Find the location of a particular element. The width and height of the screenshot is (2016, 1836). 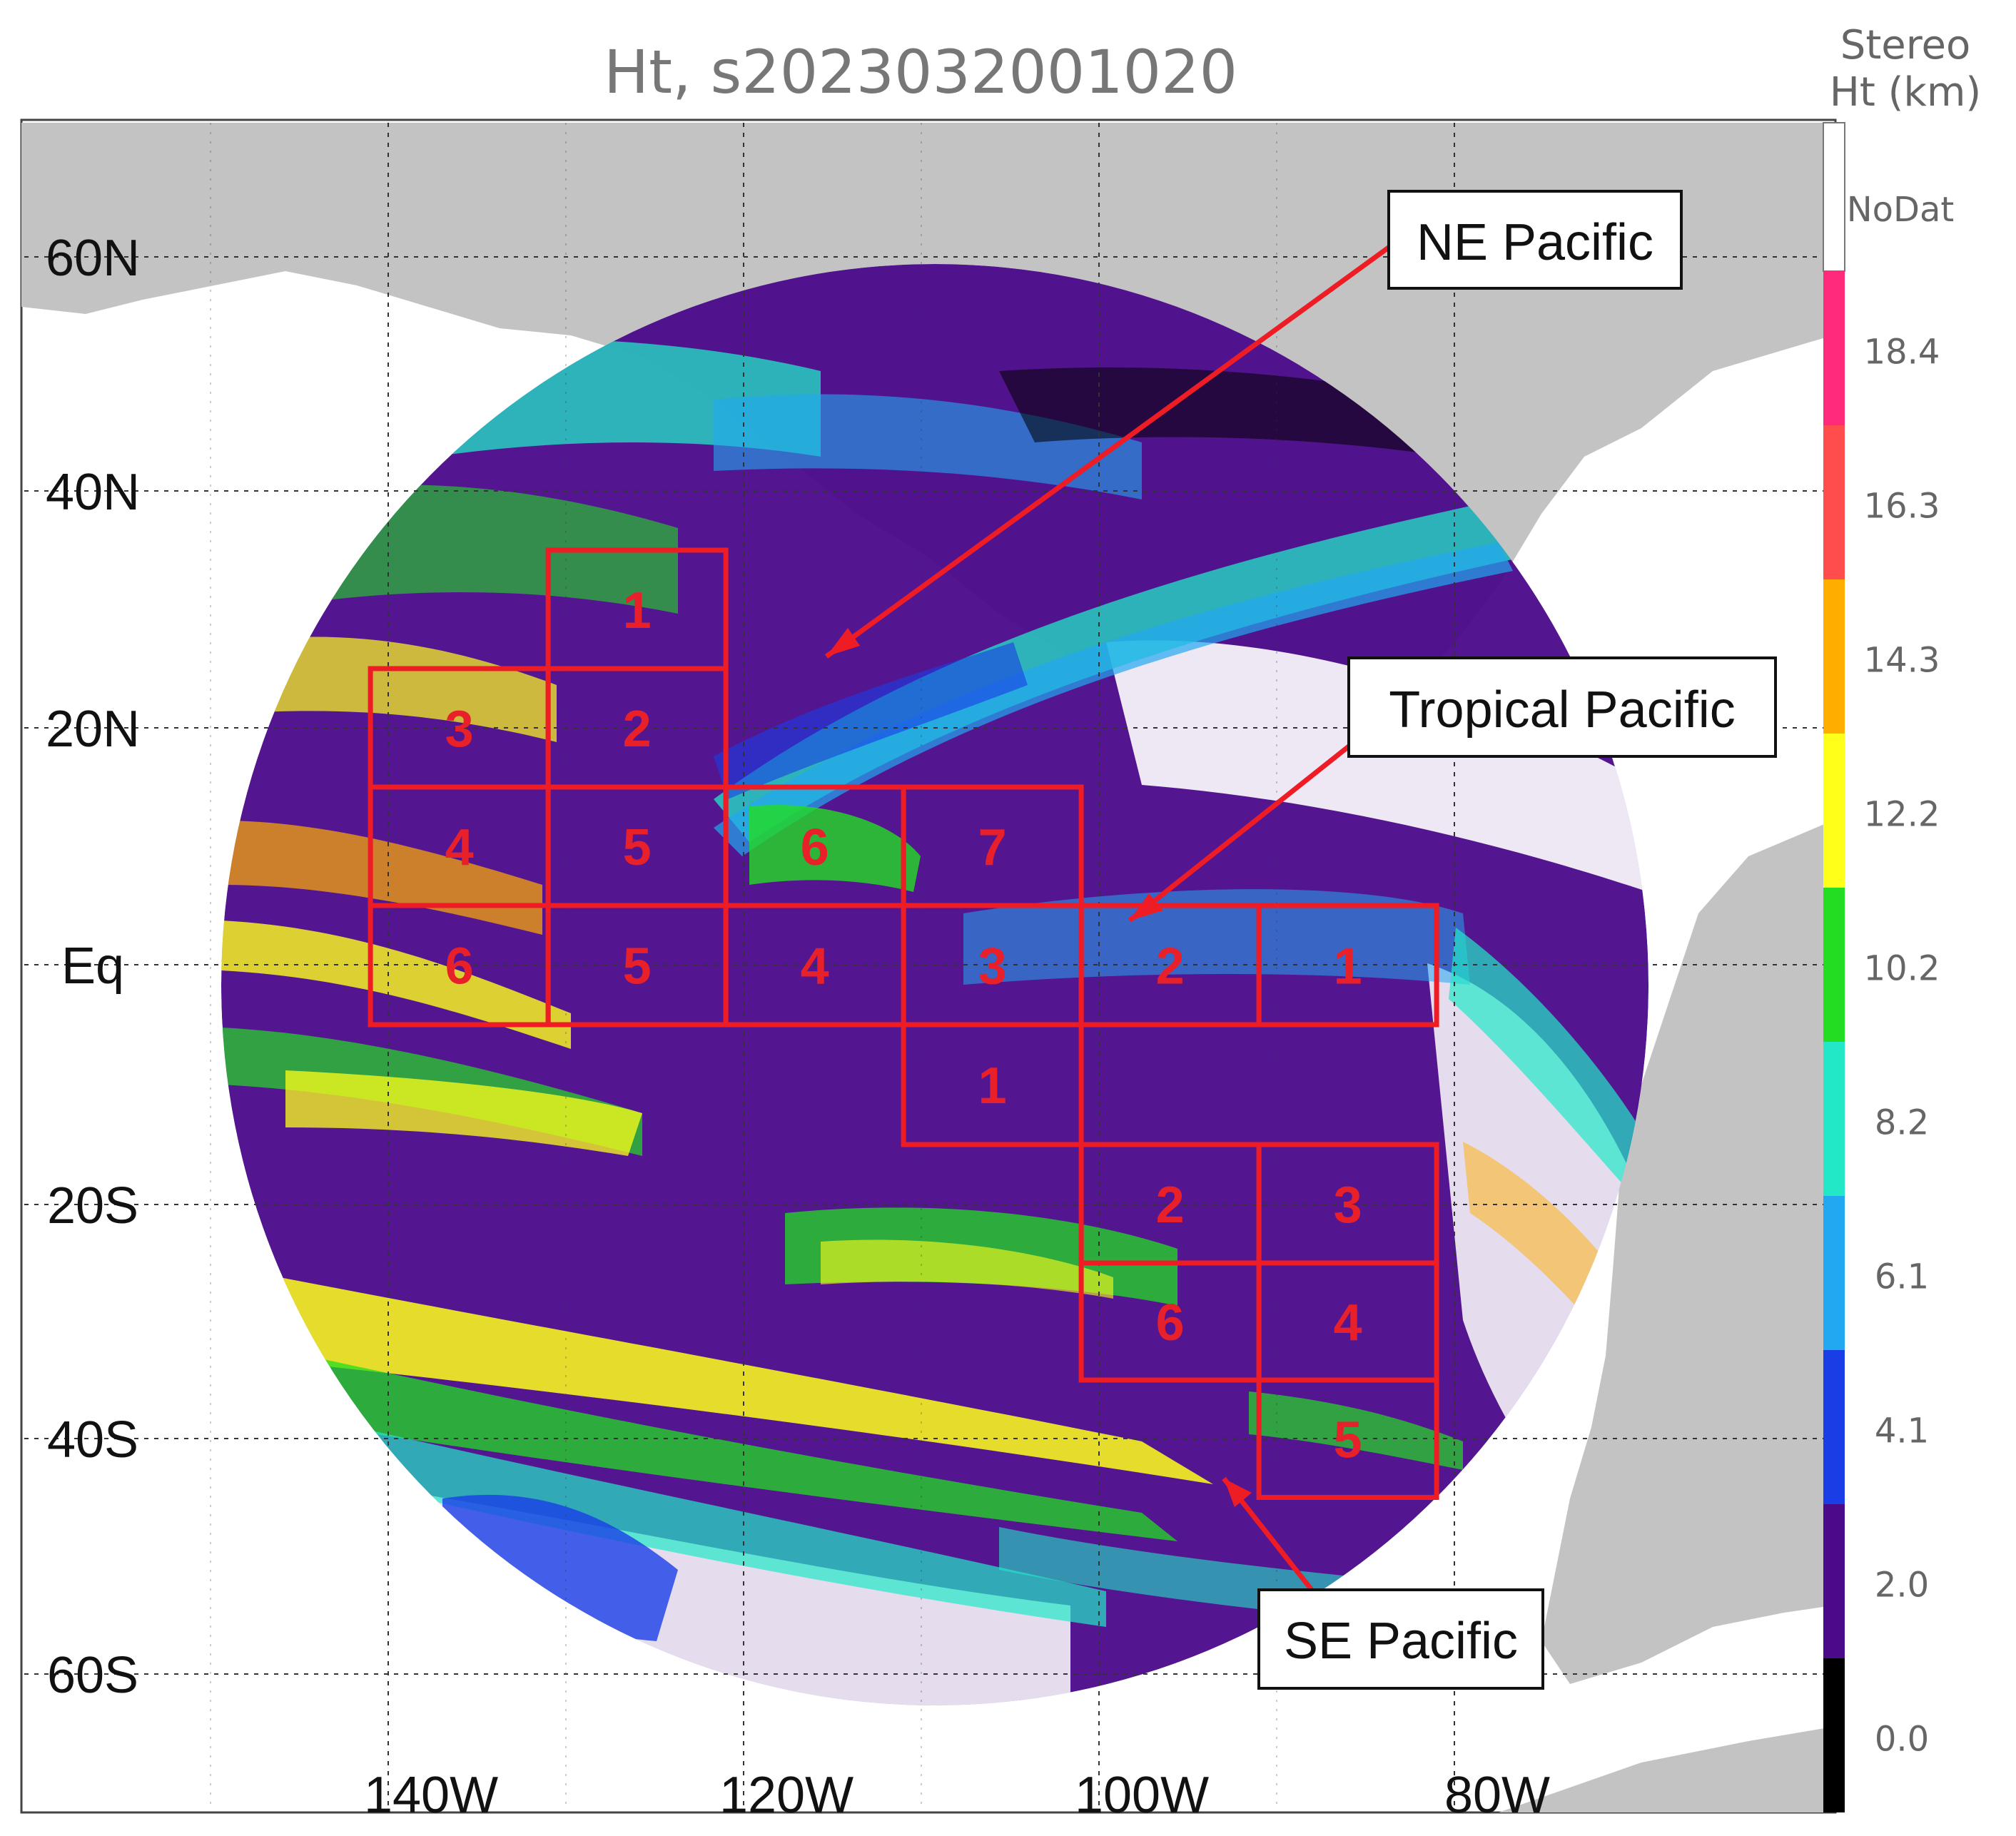

land-antarctic-tip is located at coordinates (1666, 1769).